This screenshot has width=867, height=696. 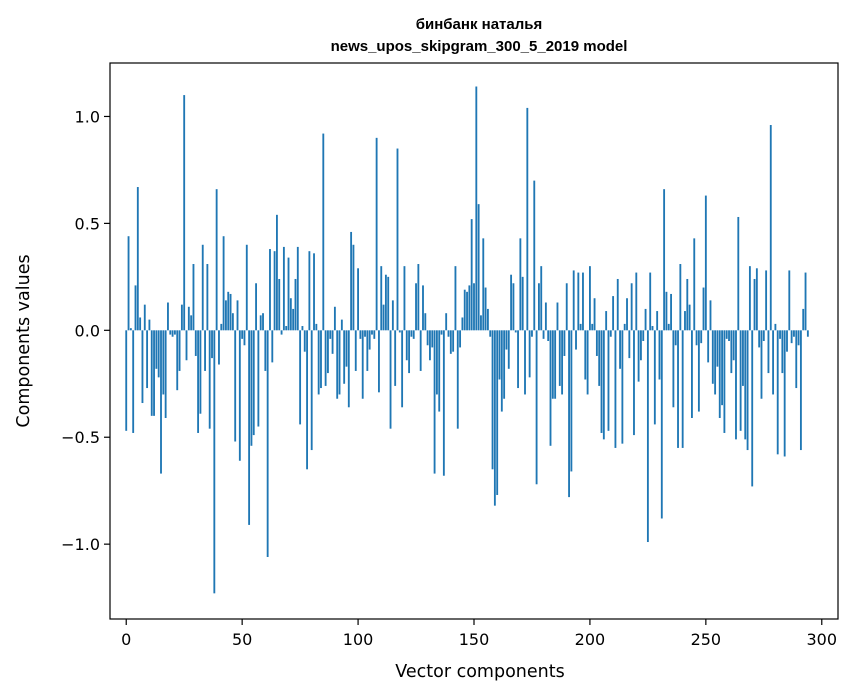 I want to click on x-tick-label: 100, so click(x=358, y=639).